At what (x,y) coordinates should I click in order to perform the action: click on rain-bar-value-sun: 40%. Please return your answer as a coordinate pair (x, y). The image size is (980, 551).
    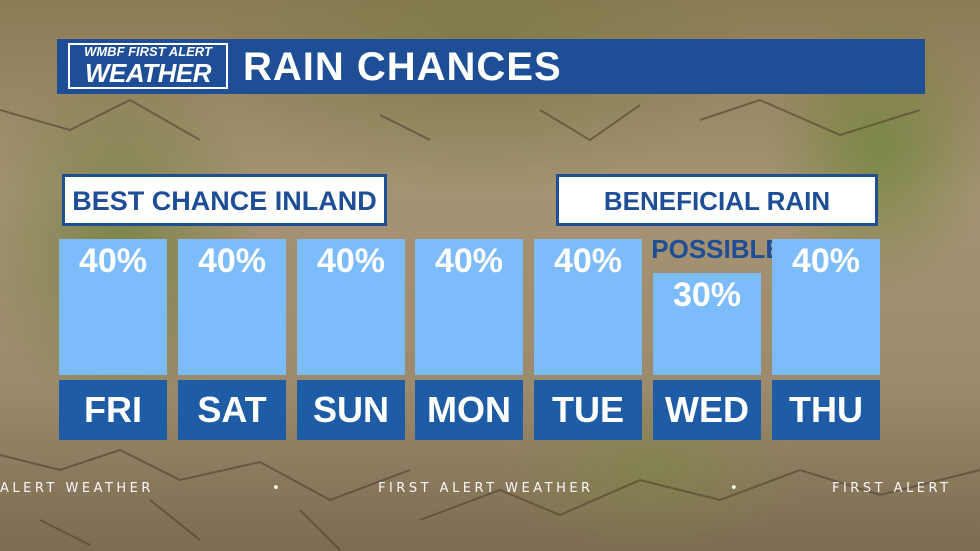
    Looking at the image, I should click on (351, 261).